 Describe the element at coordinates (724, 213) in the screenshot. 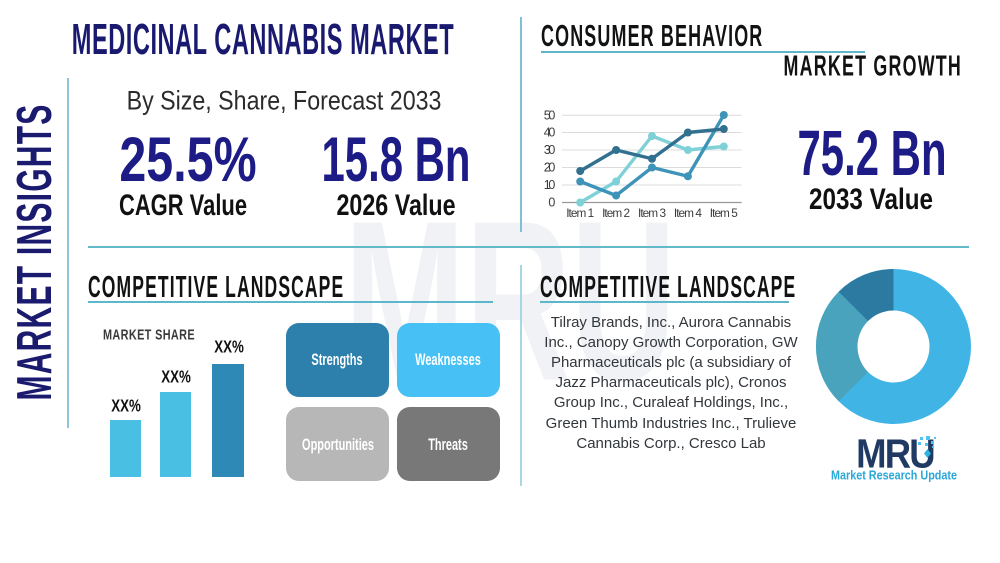

I see `svg-text: Item 5` at that location.